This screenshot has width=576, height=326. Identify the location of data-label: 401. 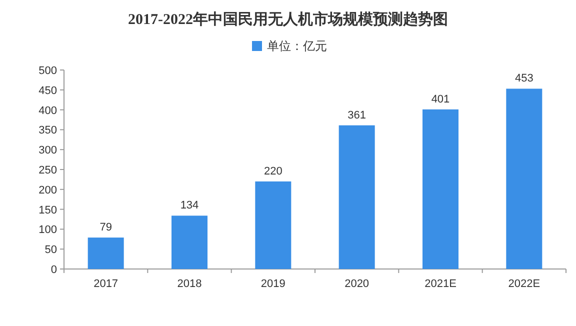
(440, 99).